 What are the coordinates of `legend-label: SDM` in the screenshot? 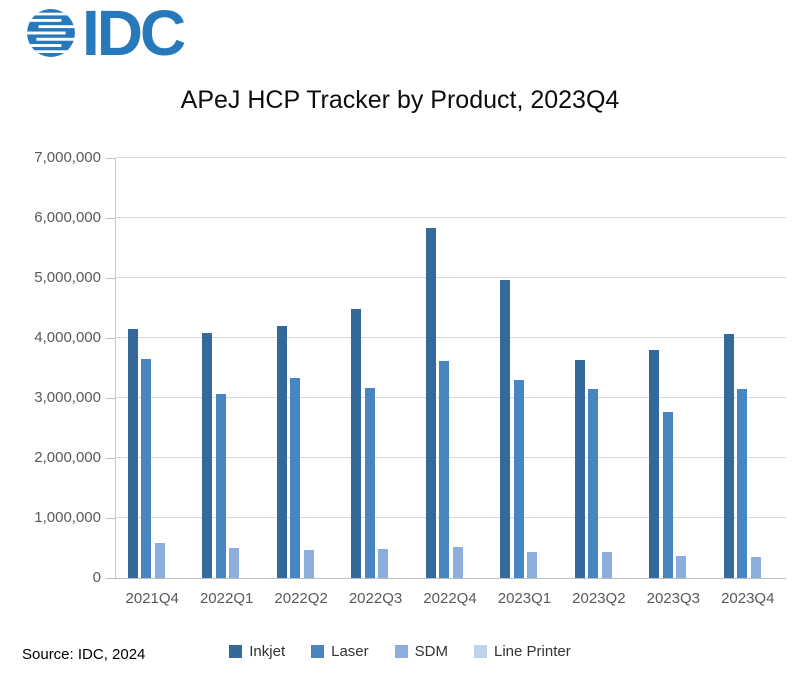 It's located at (431, 651).